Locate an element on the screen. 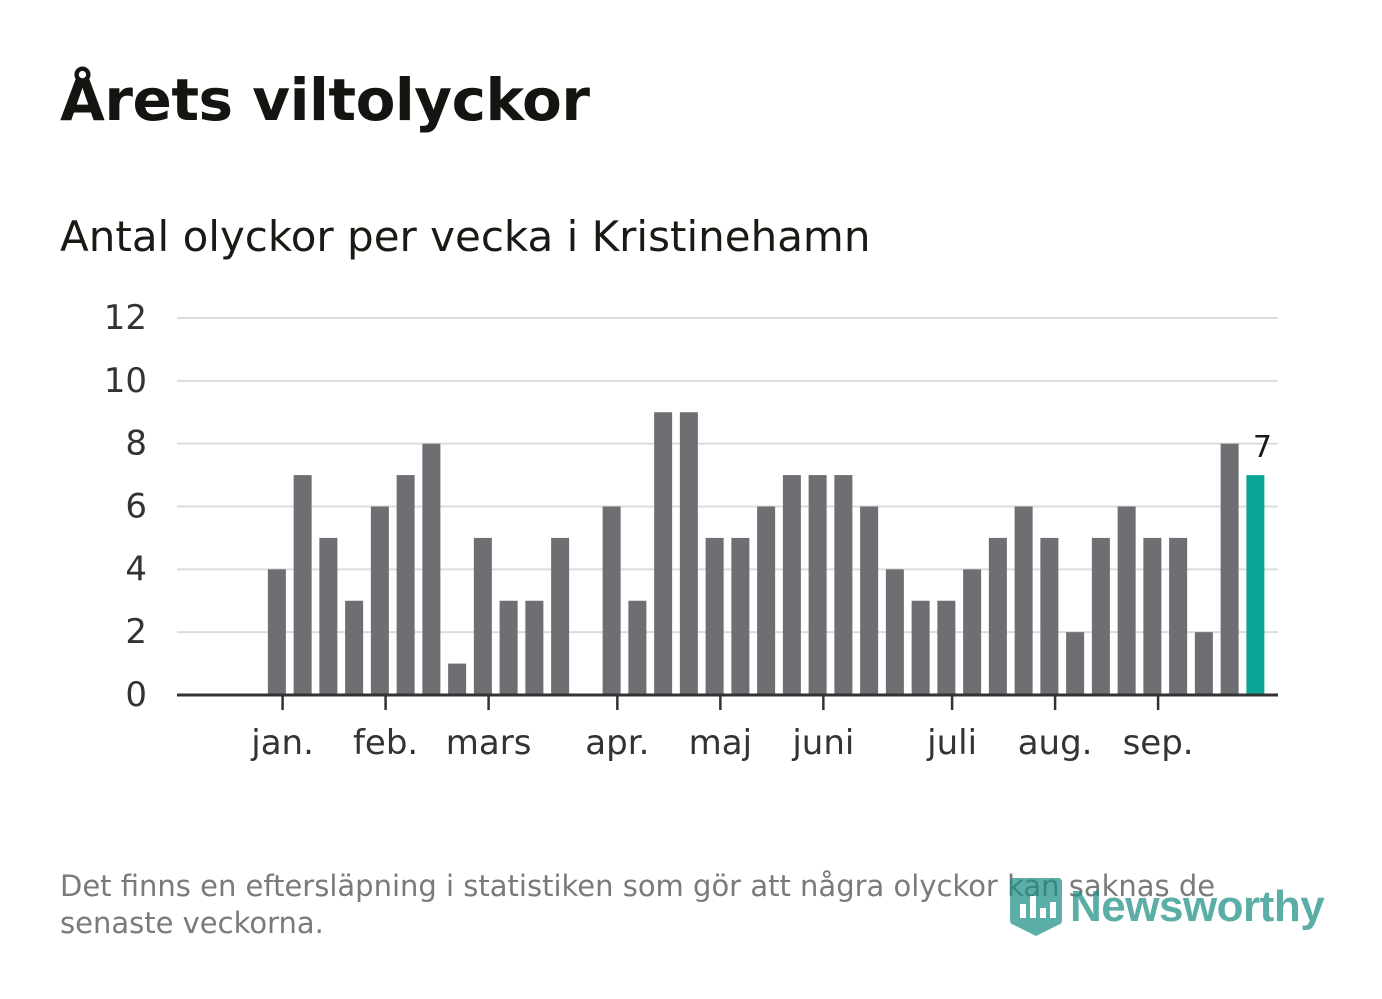 This screenshot has width=1382, height=999. x-tick-label: apr. is located at coordinates (617, 743).